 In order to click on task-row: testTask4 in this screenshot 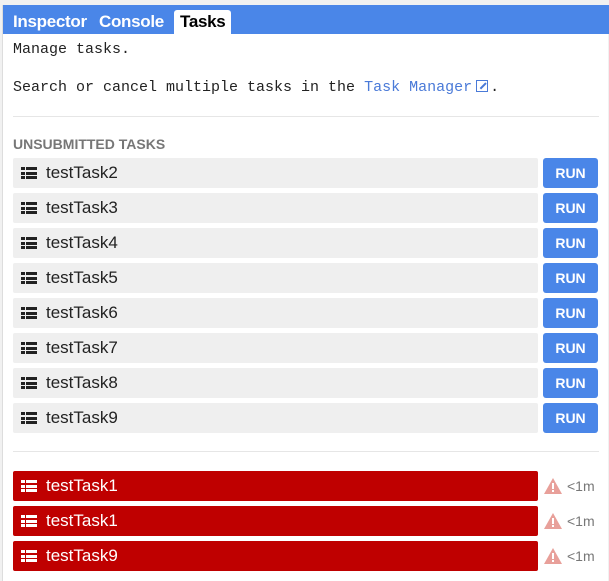, I will do `click(275, 243)`.